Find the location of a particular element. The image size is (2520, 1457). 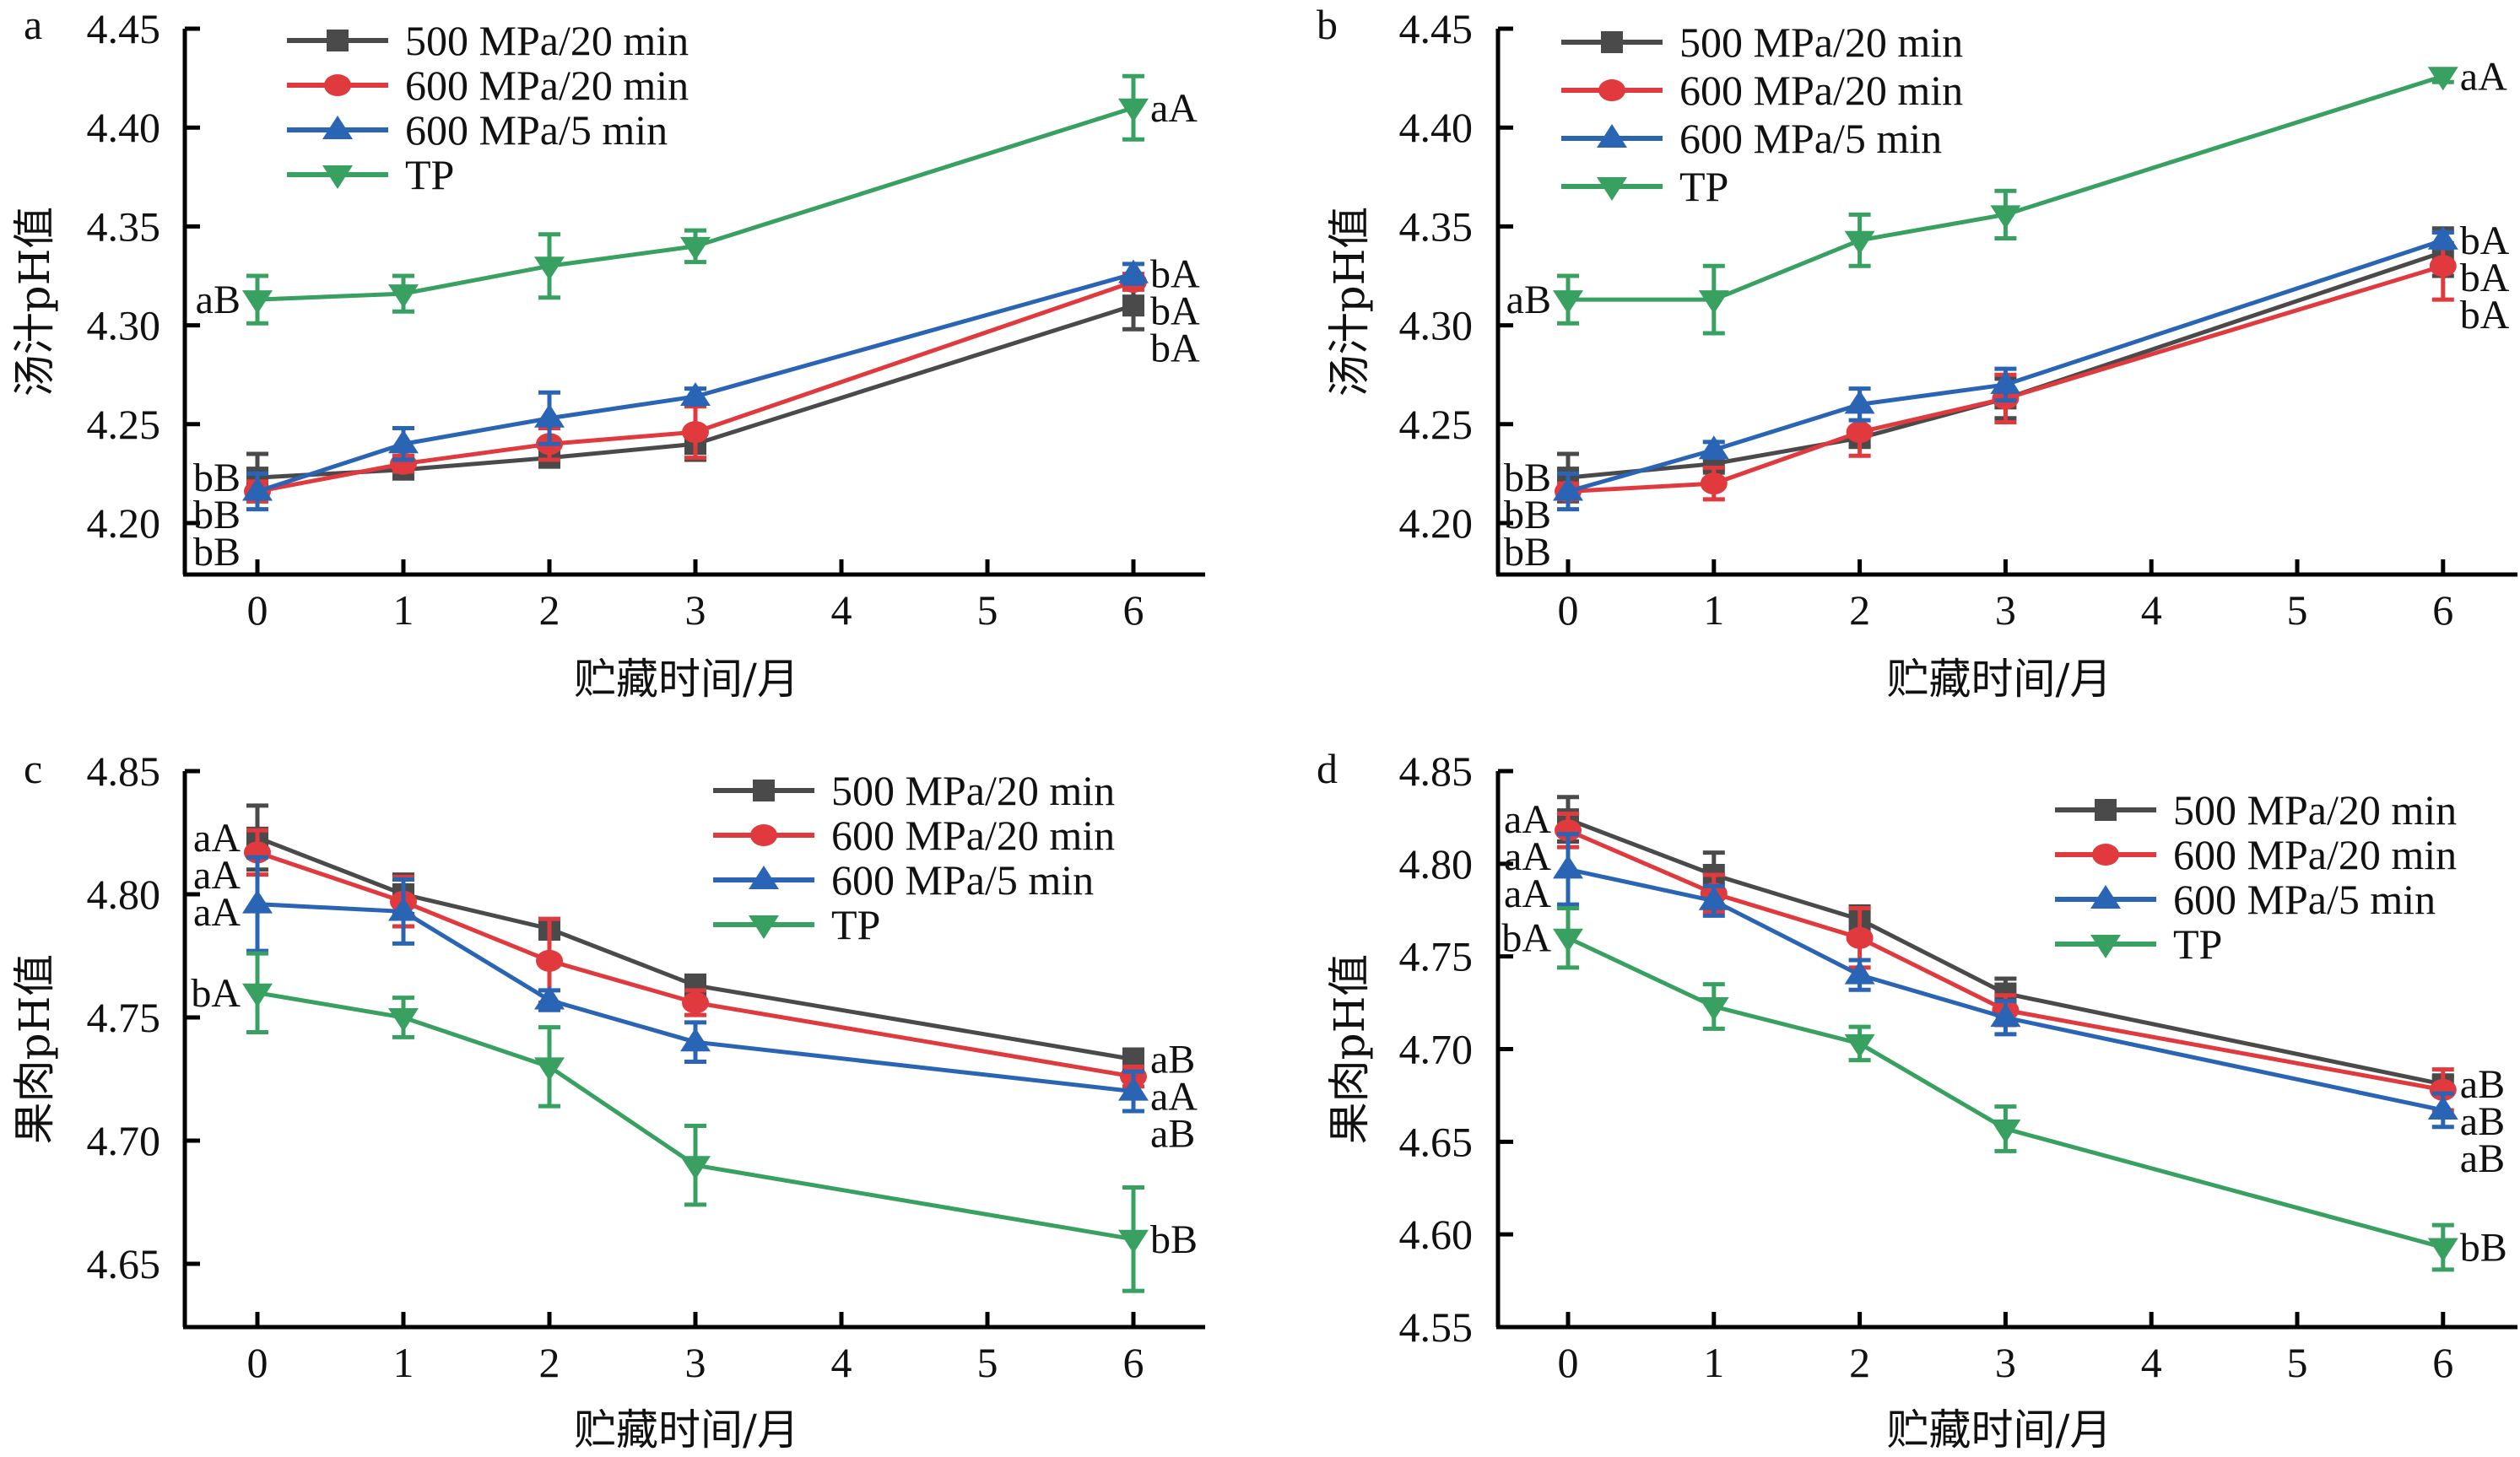

legend-label: 600 MPa/5 min is located at coordinates (1811, 139).